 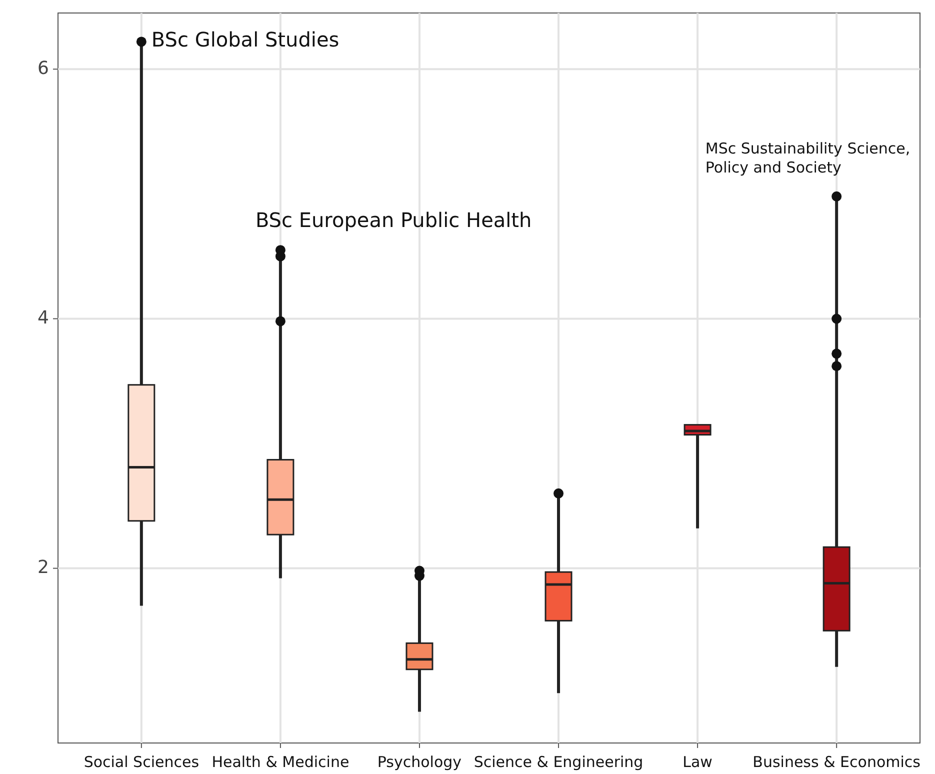 I want to click on annotation: BSc European Public Health, so click(x=393, y=220).